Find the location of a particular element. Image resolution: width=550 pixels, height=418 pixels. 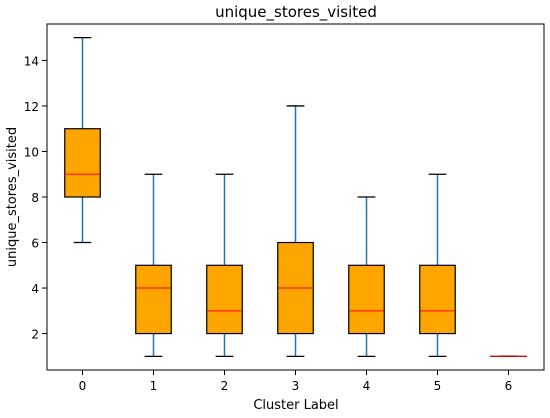

y-tick-label: 2 is located at coordinates (35, 335).